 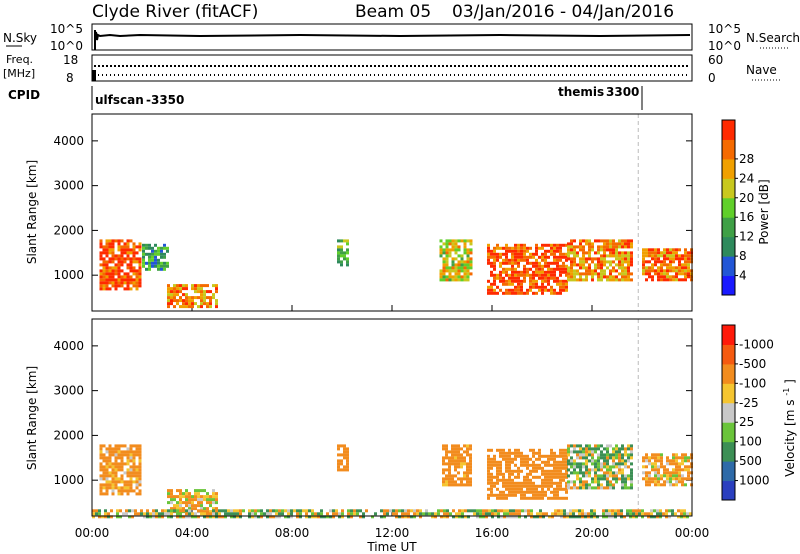 I want to click on power-colorbar-tick-label: 20, so click(x=746, y=198).